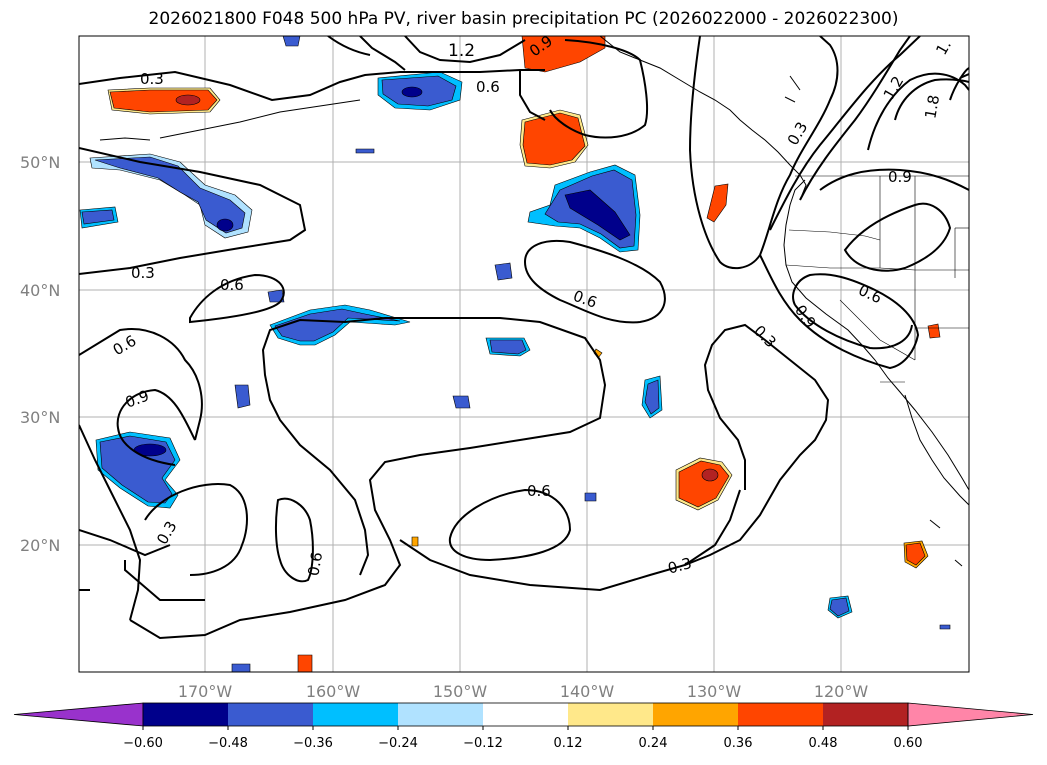 The height and width of the screenshot is (765, 1047). I want to click on colorbar-tick-label: −0.48, so click(228, 743).